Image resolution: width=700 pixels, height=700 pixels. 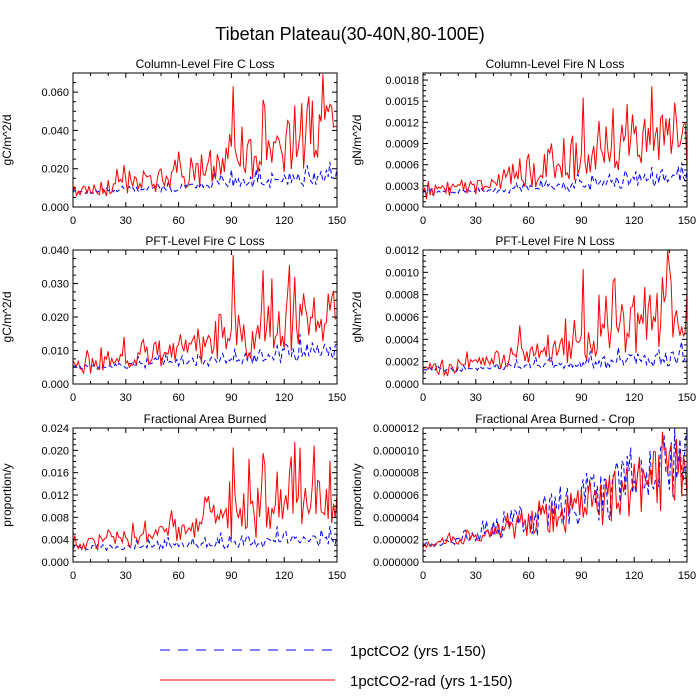 I want to click on y-tick-label: 0.0009, so click(x=402, y=145).